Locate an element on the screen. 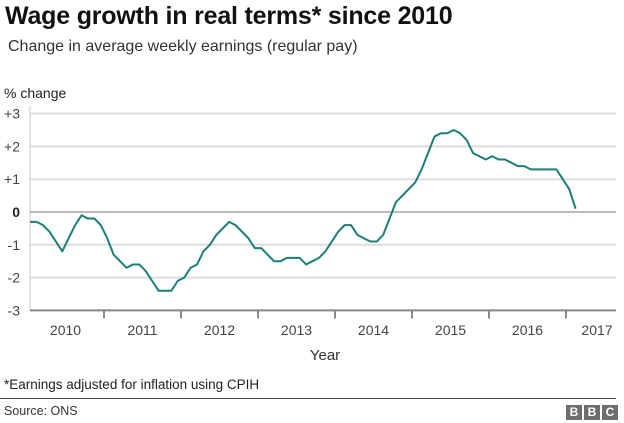  x-tick-label: 2012 is located at coordinates (219, 330).